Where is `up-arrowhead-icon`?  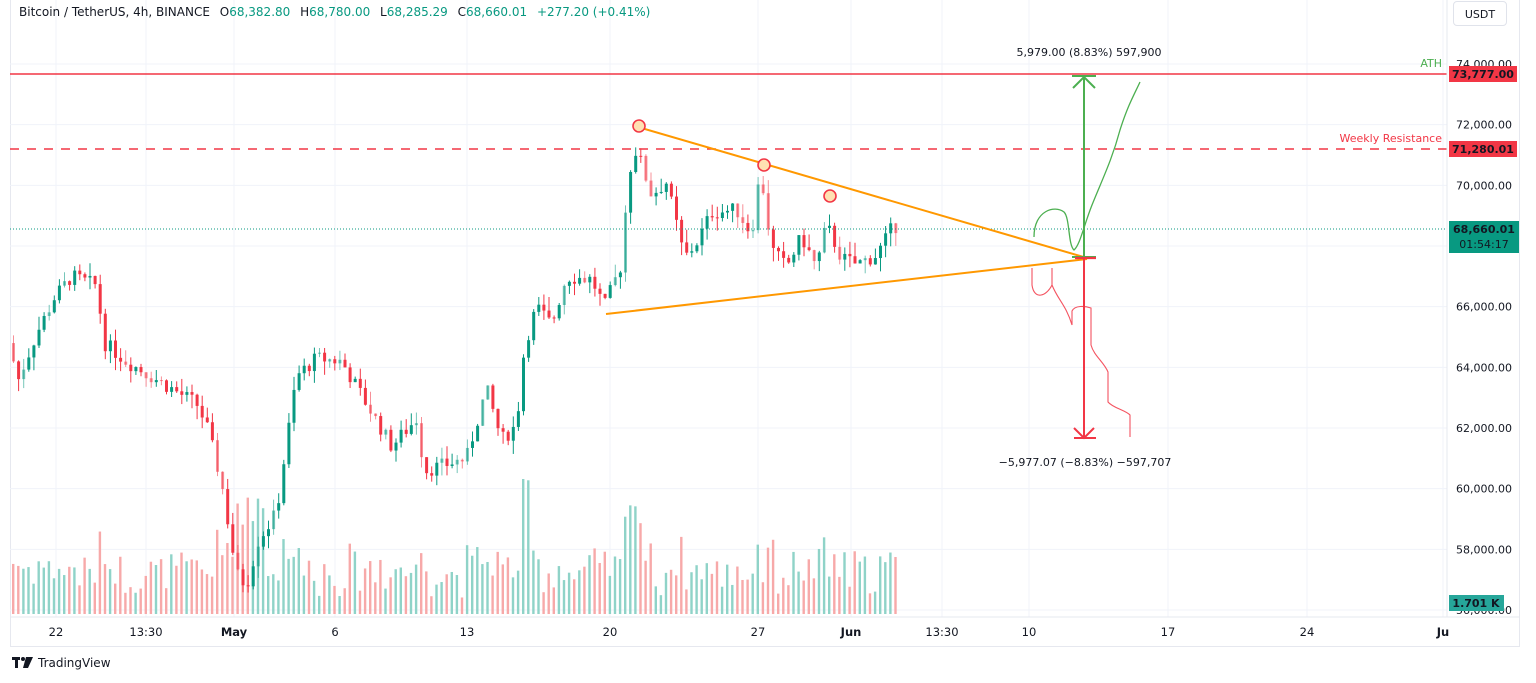 up-arrowhead-icon is located at coordinates (1084, 82).